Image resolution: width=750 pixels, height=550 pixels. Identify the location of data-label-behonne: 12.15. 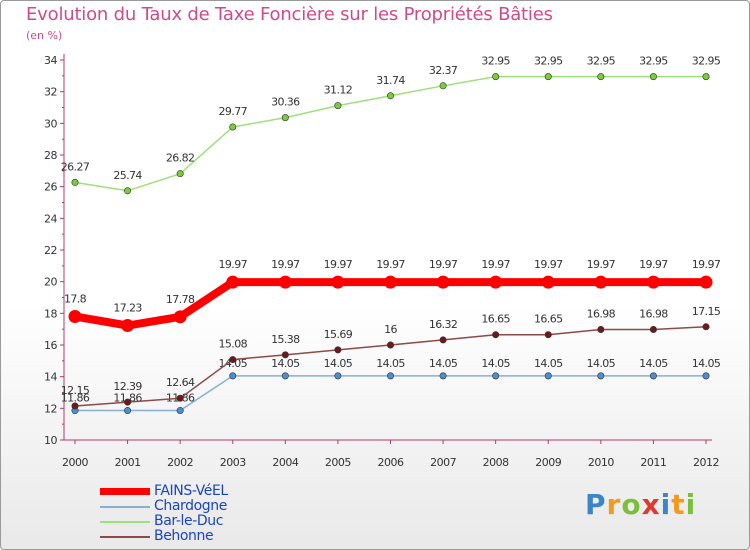
(75, 390).